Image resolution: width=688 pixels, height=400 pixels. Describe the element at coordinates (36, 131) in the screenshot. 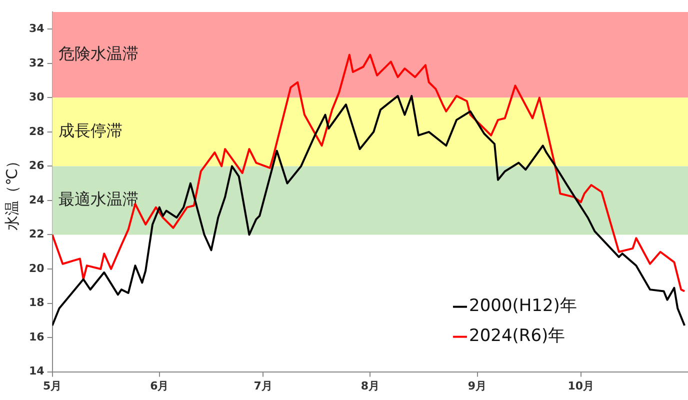

I see `y-tick-label: 28` at that location.